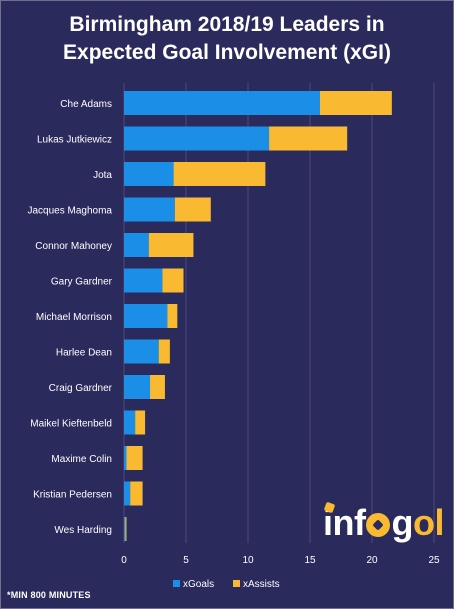 Image resolution: width=454 pixels, height=609 pixels. What do you see at coordinates (227, 52) in the screenshot?
I see `title-line-2: Expected Goal Involvement (xGI)` at bounding box center [227, 52].